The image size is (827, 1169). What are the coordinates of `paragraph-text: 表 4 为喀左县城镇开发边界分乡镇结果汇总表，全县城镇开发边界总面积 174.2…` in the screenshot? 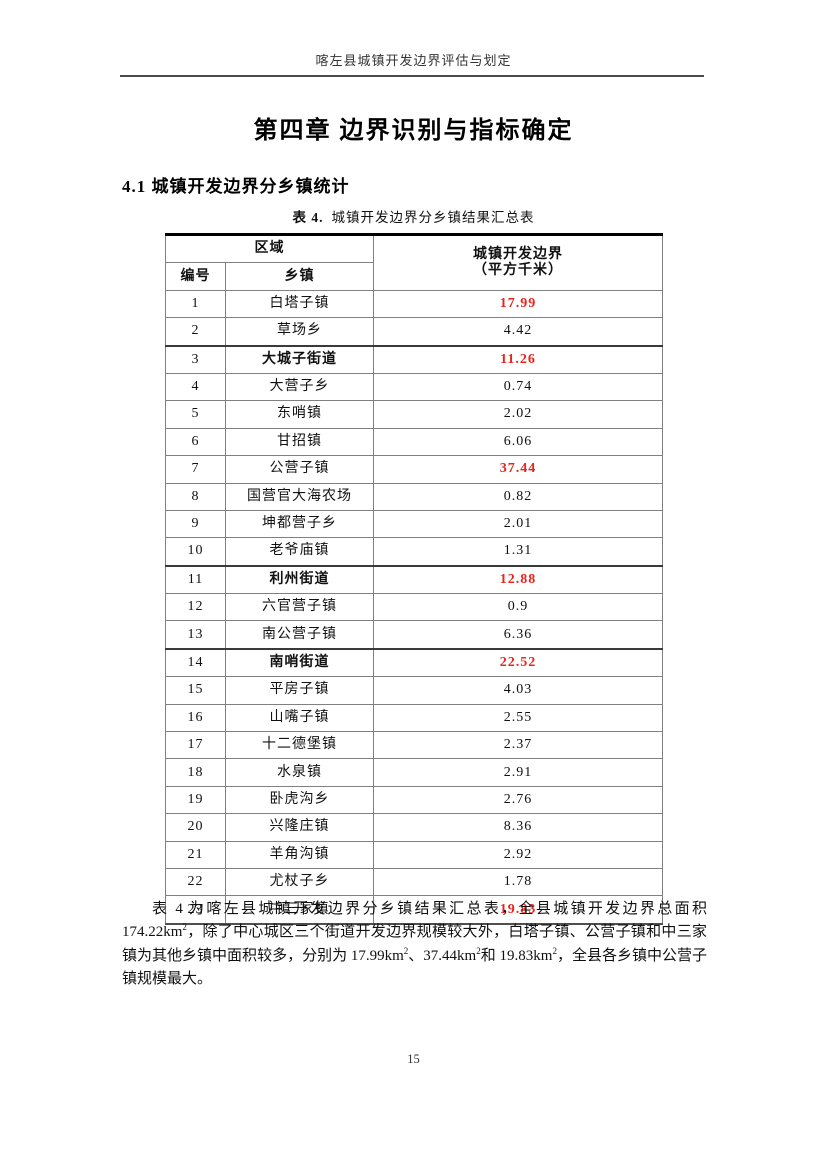 It's located at (414, 921).